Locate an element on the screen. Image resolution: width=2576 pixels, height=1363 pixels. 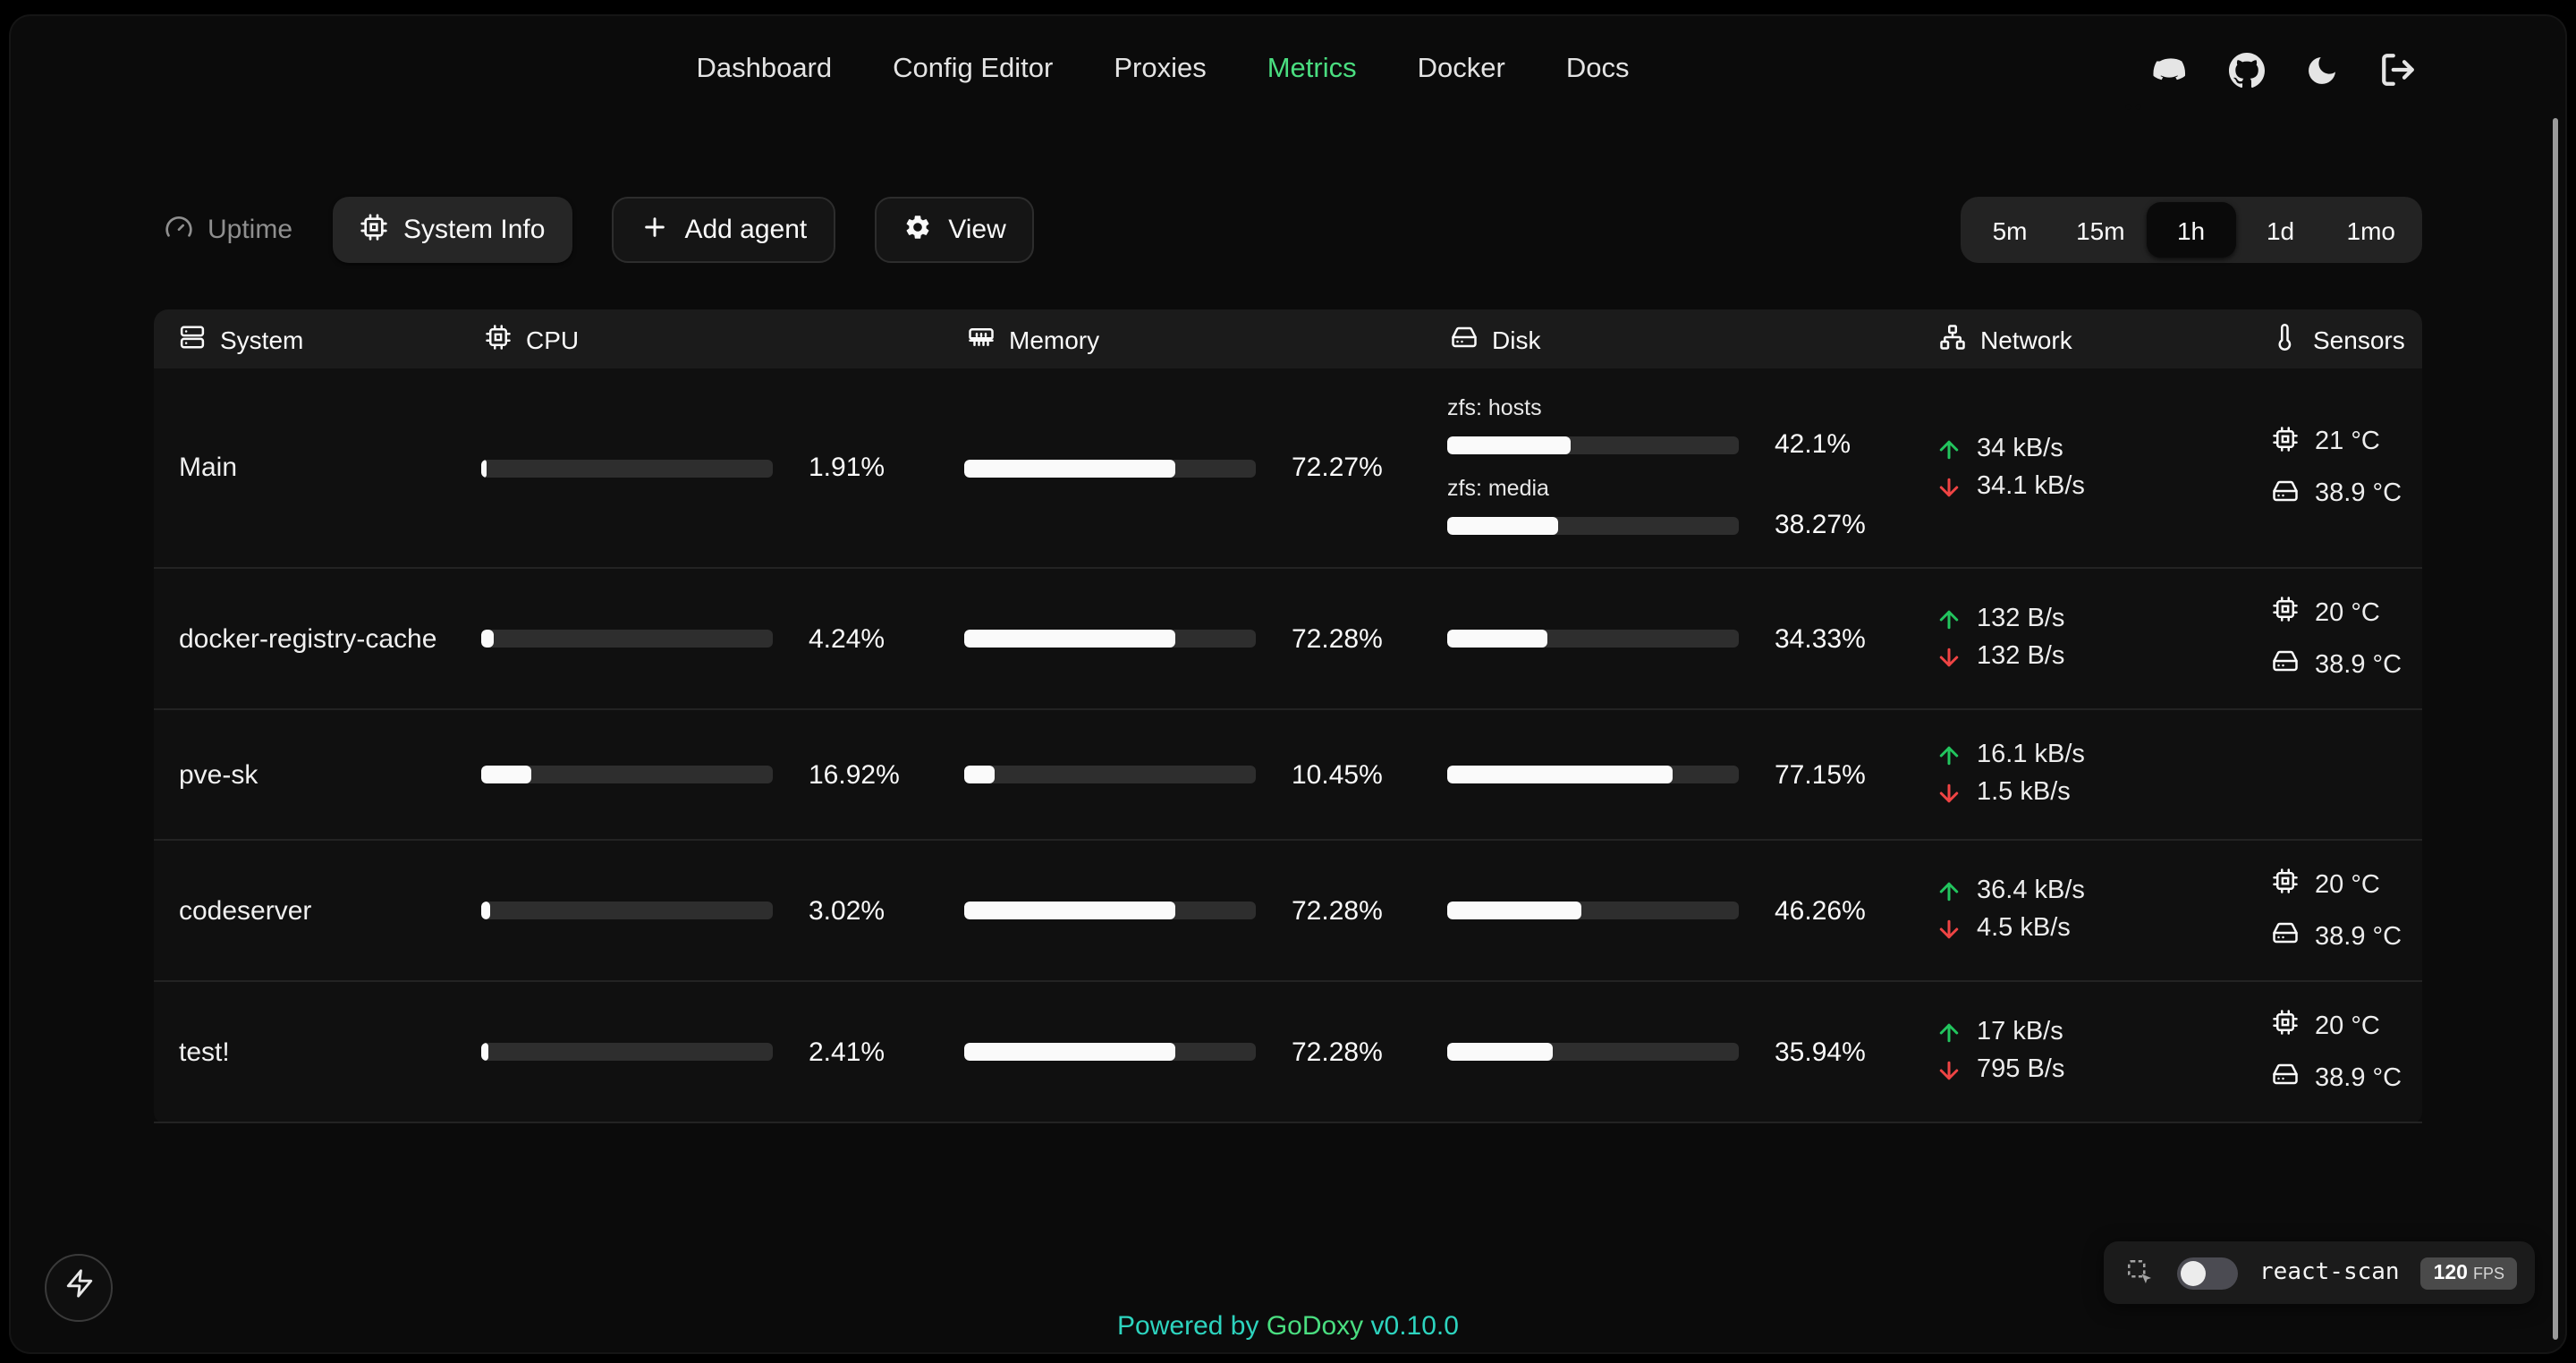
cpu-temperature: 21 °C is located at coordinates (2347, 442).